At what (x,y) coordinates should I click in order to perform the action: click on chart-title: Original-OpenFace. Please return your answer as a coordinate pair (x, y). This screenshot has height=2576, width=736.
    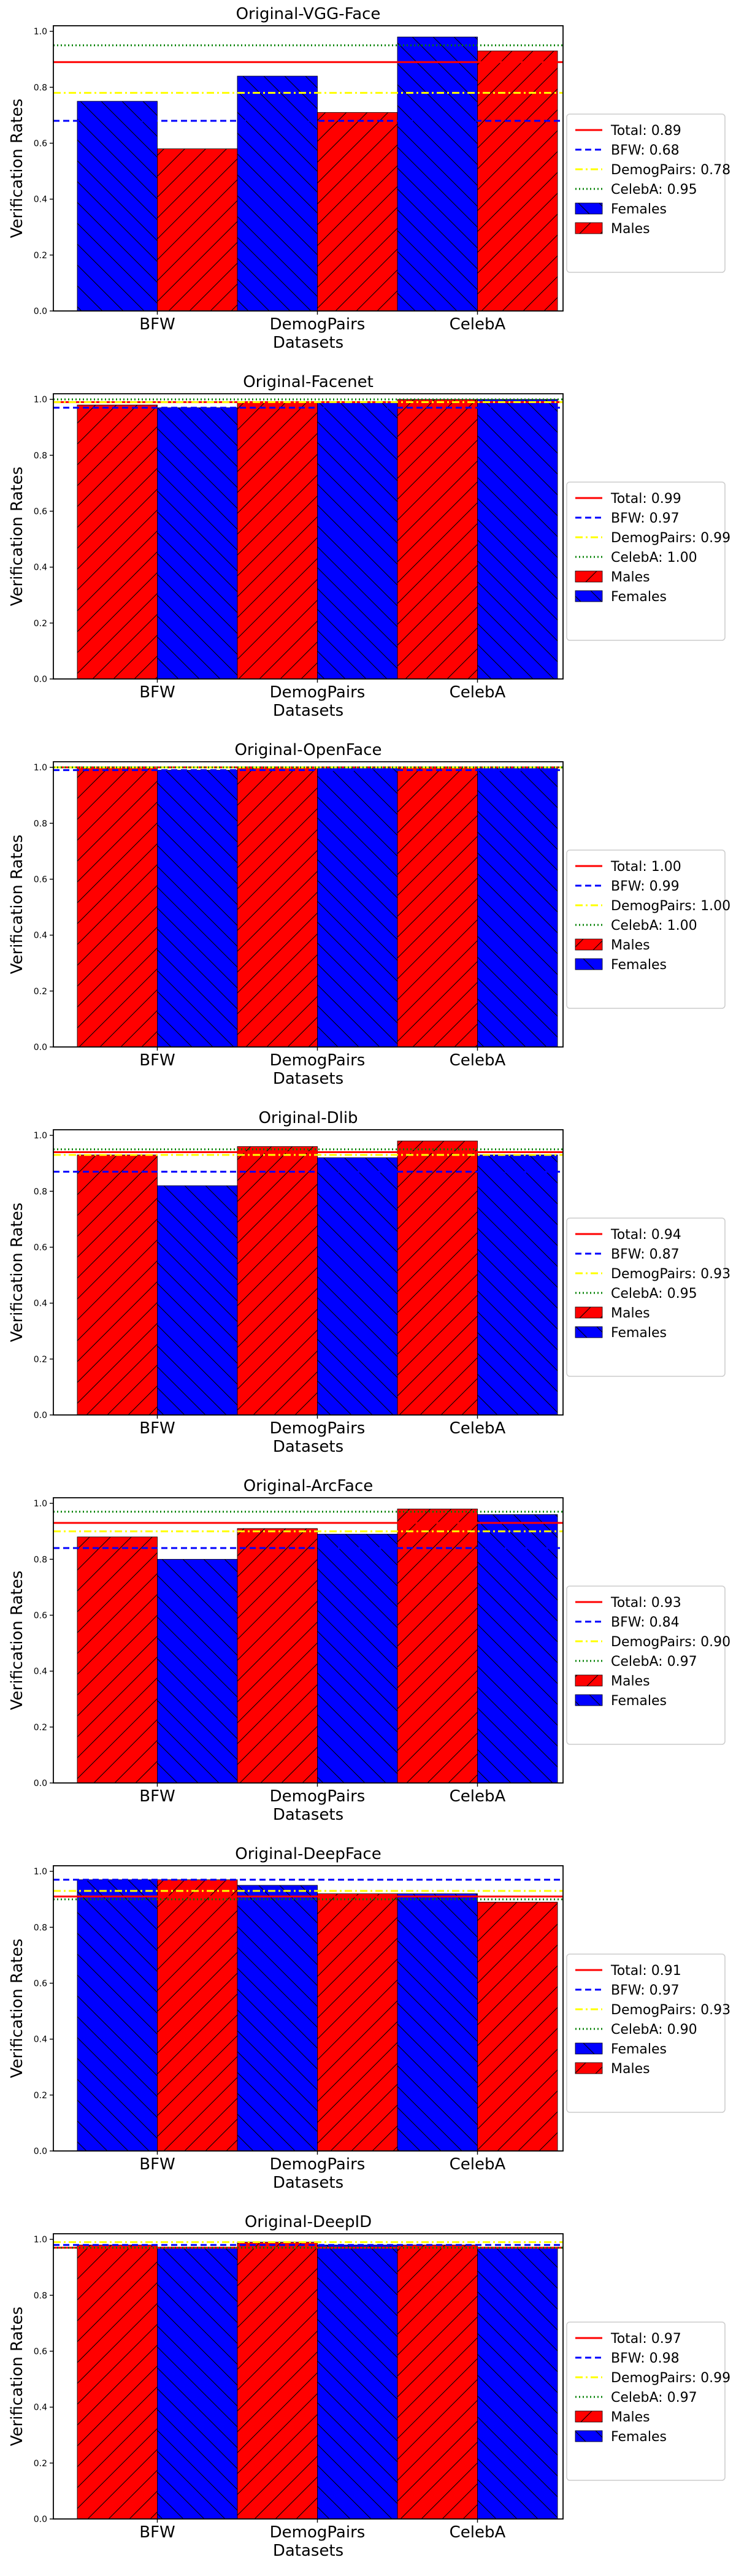
    Looking at the image, I should click on (307, 750).